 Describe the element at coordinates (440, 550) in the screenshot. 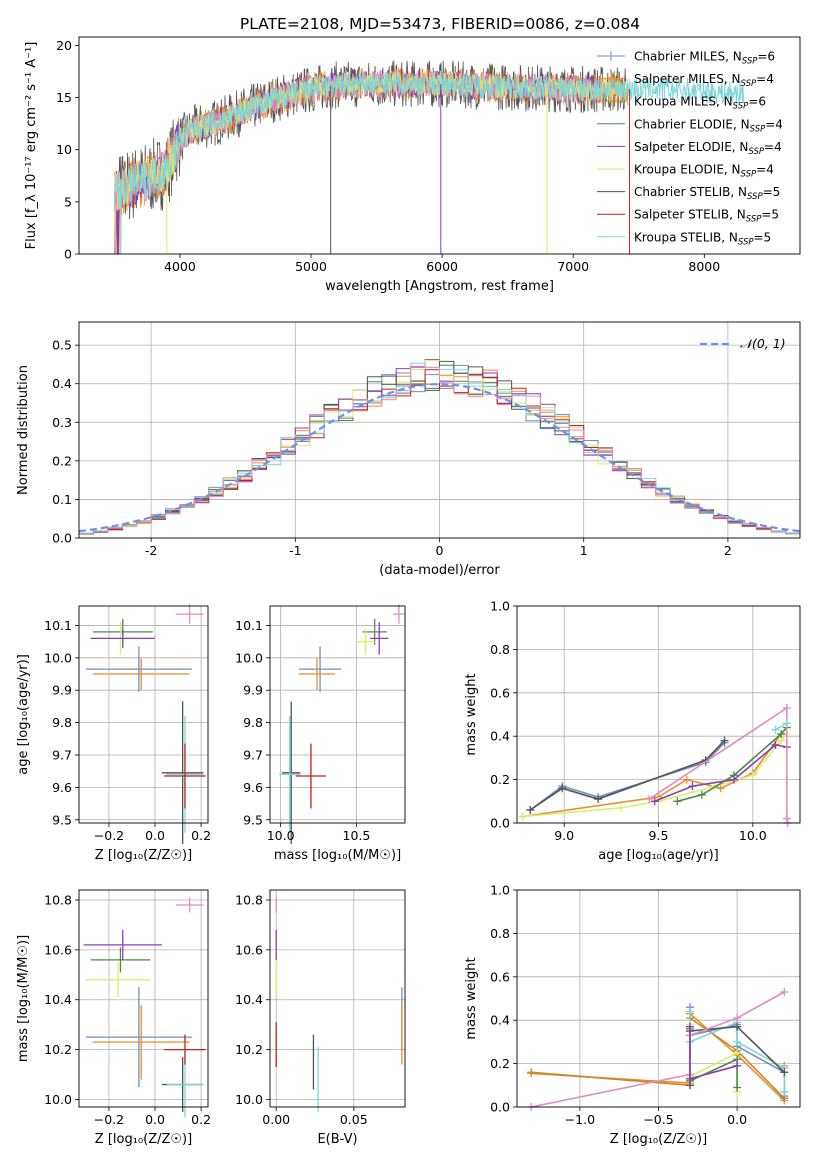

I see `x-tick-label: 0` at that location.